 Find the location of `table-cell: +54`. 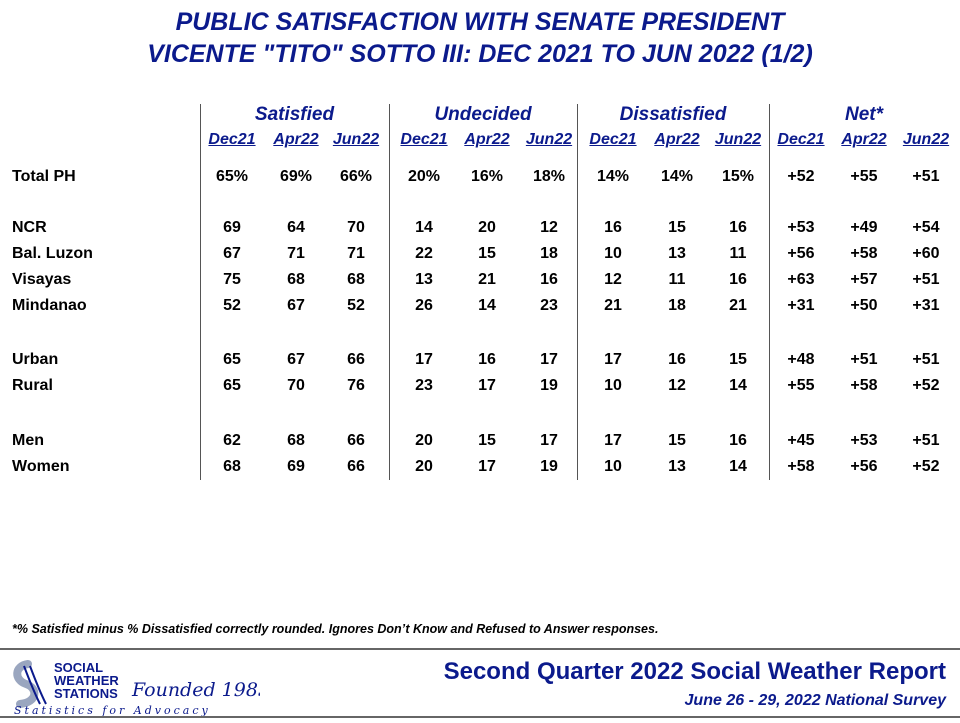

table-cell: +54 is located at coordinates (926, 227).